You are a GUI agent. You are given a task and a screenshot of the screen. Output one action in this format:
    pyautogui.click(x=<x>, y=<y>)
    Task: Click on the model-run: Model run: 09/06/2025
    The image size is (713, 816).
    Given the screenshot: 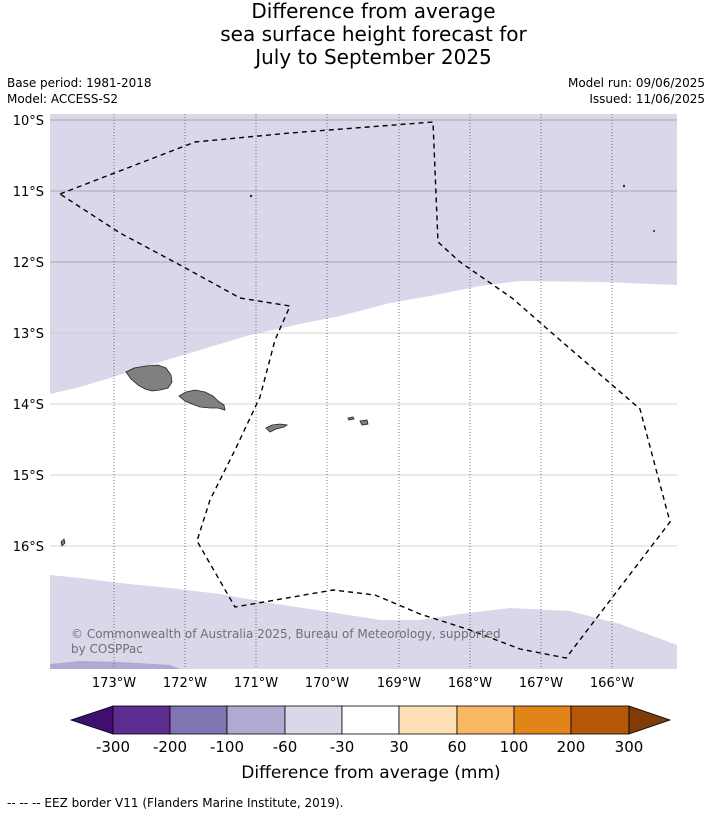 What is the action you would take?
    pyautogui.click(x=636, y=83)
    